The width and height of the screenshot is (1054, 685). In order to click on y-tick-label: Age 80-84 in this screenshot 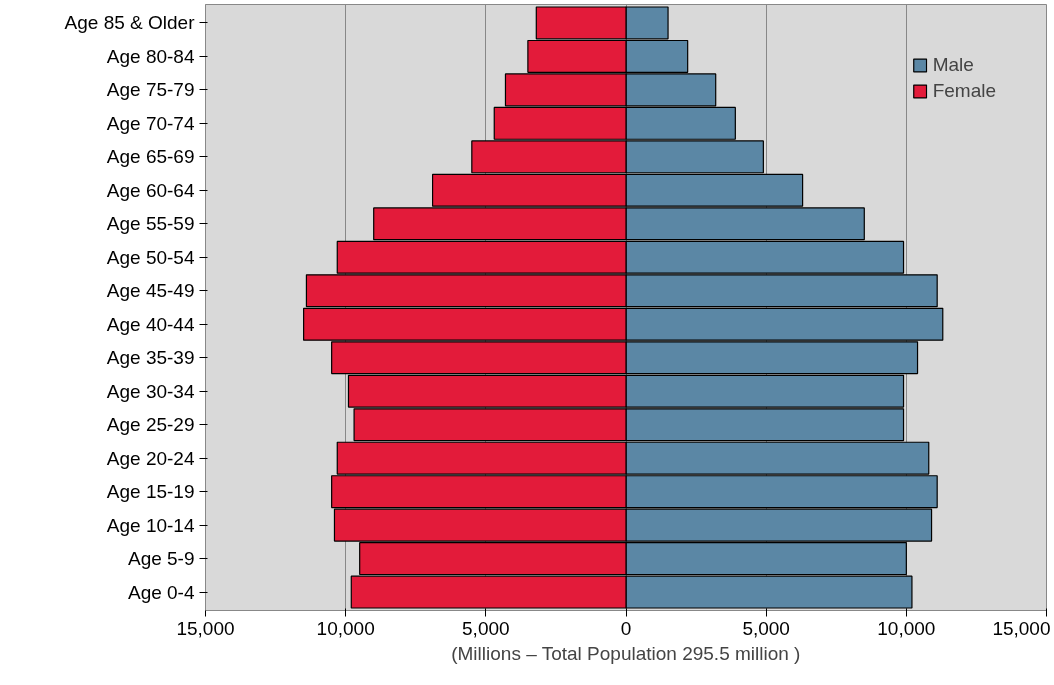, I will do `click(150, 56)`.